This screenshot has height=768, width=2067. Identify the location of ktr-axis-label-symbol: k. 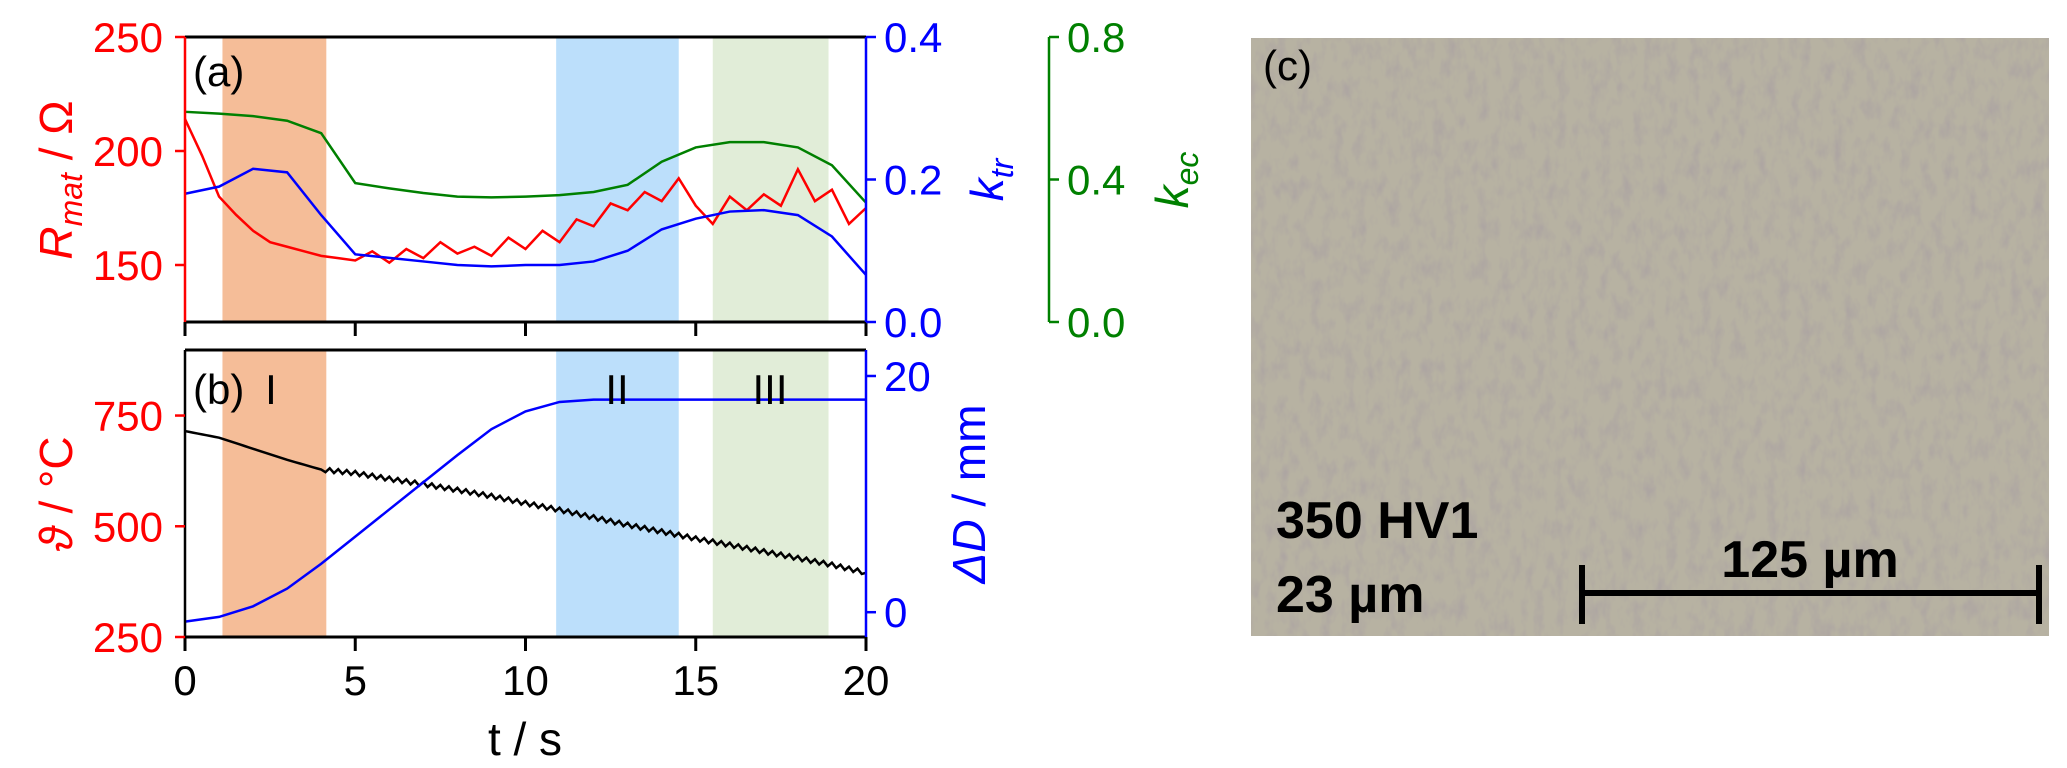
(987, 188).